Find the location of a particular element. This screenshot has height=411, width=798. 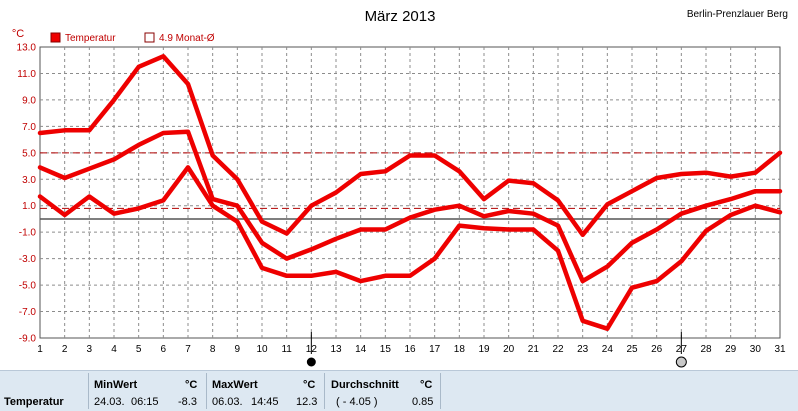

legend-temperature-label: Temperatur is located at coordinates (90, 38).